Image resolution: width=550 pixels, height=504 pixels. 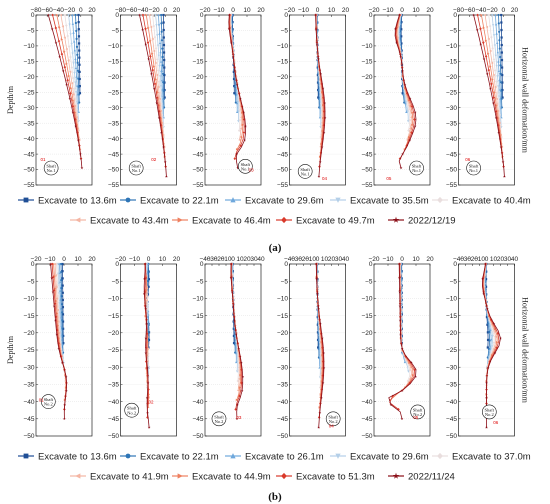 I want to click on y-tick-label: −40, so click(x=113, y=139).